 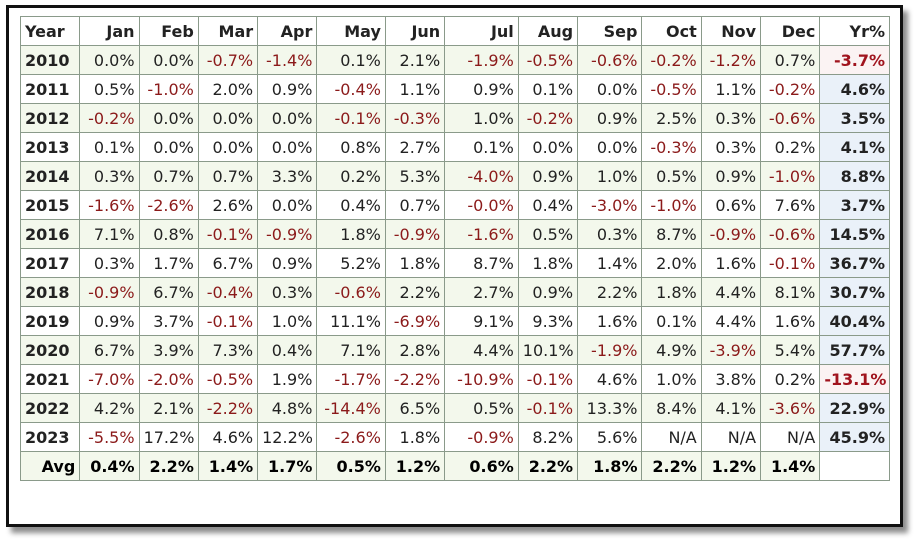 I want to click on monthly-return-cell: -1.9%, so click(x=610, y=350).